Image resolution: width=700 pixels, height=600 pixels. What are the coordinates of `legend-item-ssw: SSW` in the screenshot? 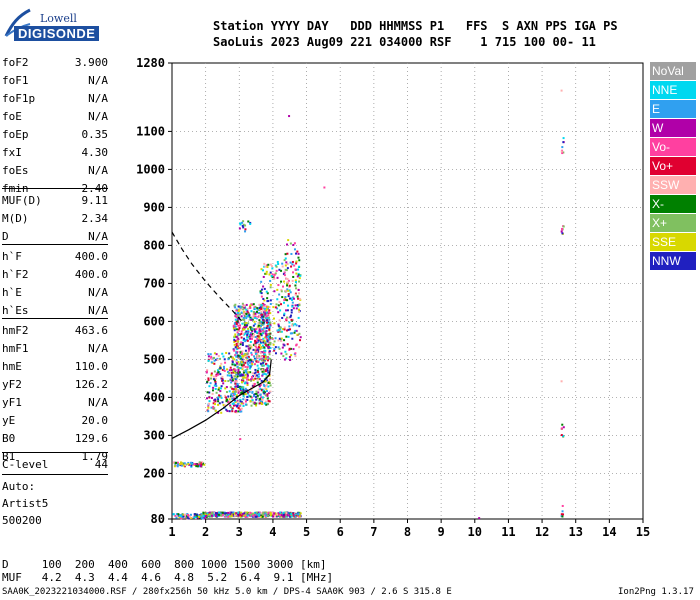 It's located at (673, 185).